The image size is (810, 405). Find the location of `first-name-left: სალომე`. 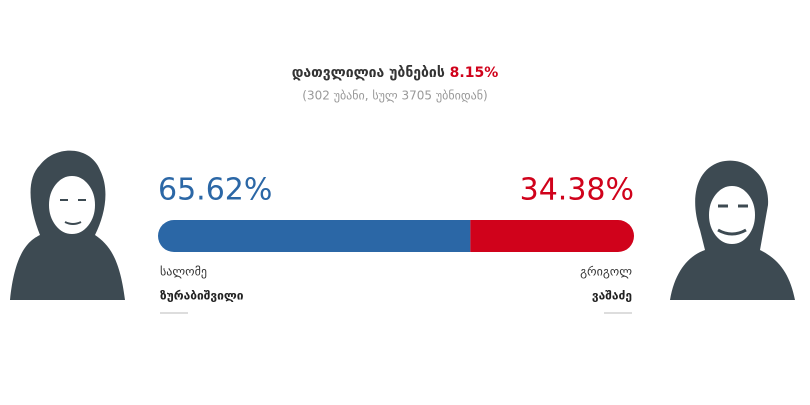

first-name-left: სალომე is located at coordinates (183, 272).